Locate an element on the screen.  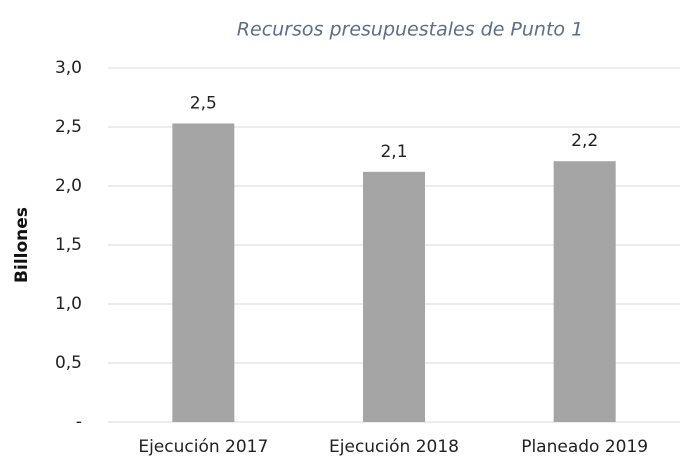
x-tick-label: Ejecución 2017 is located at coordinates (203, 447).